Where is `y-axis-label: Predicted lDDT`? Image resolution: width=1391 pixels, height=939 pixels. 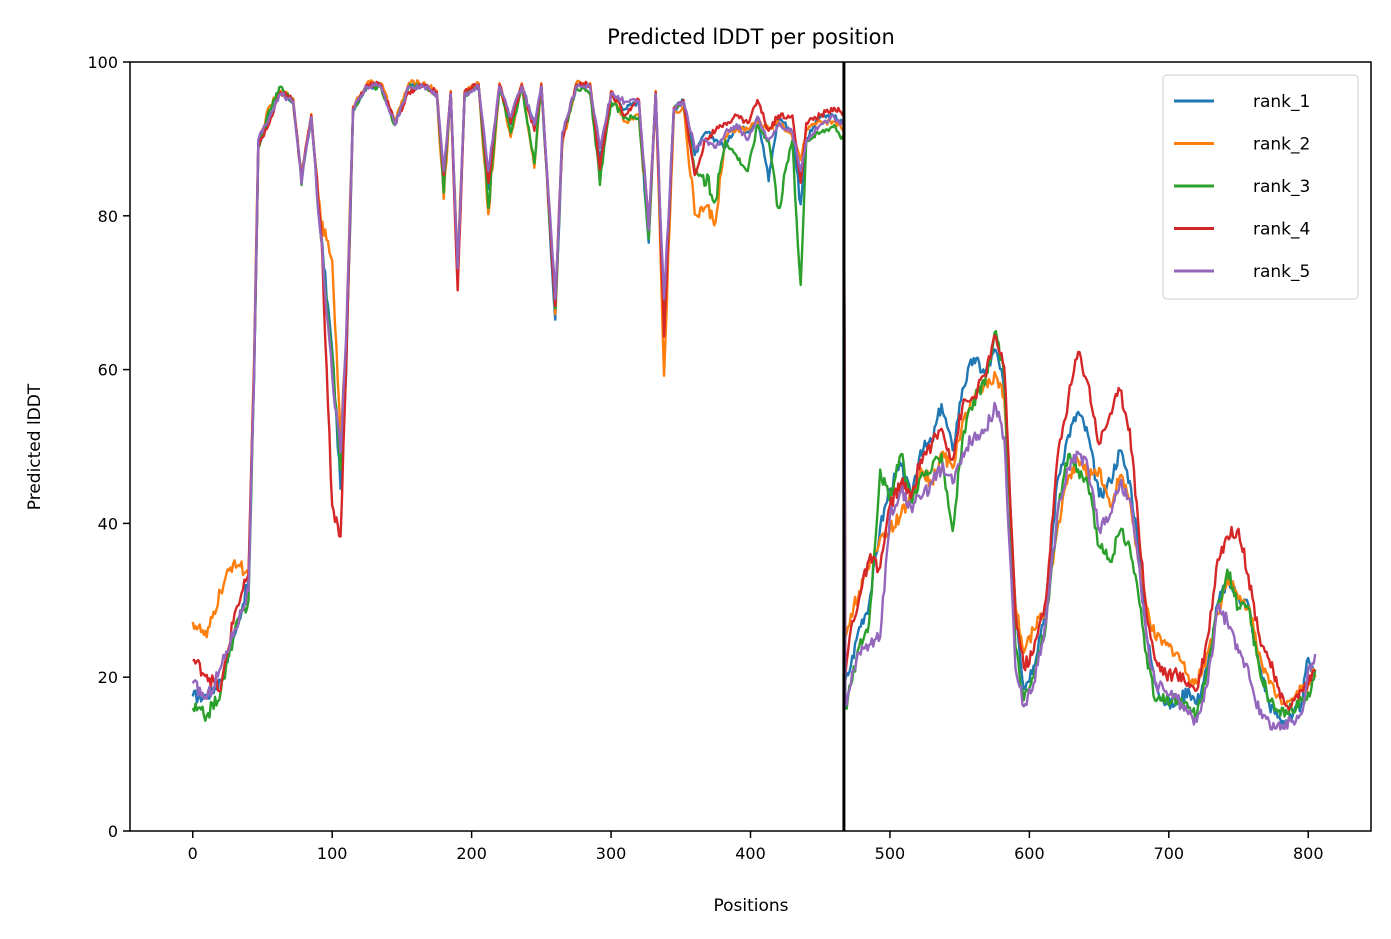 y-axis-label: Predicted lDDT is located at coordinates (35, 446).